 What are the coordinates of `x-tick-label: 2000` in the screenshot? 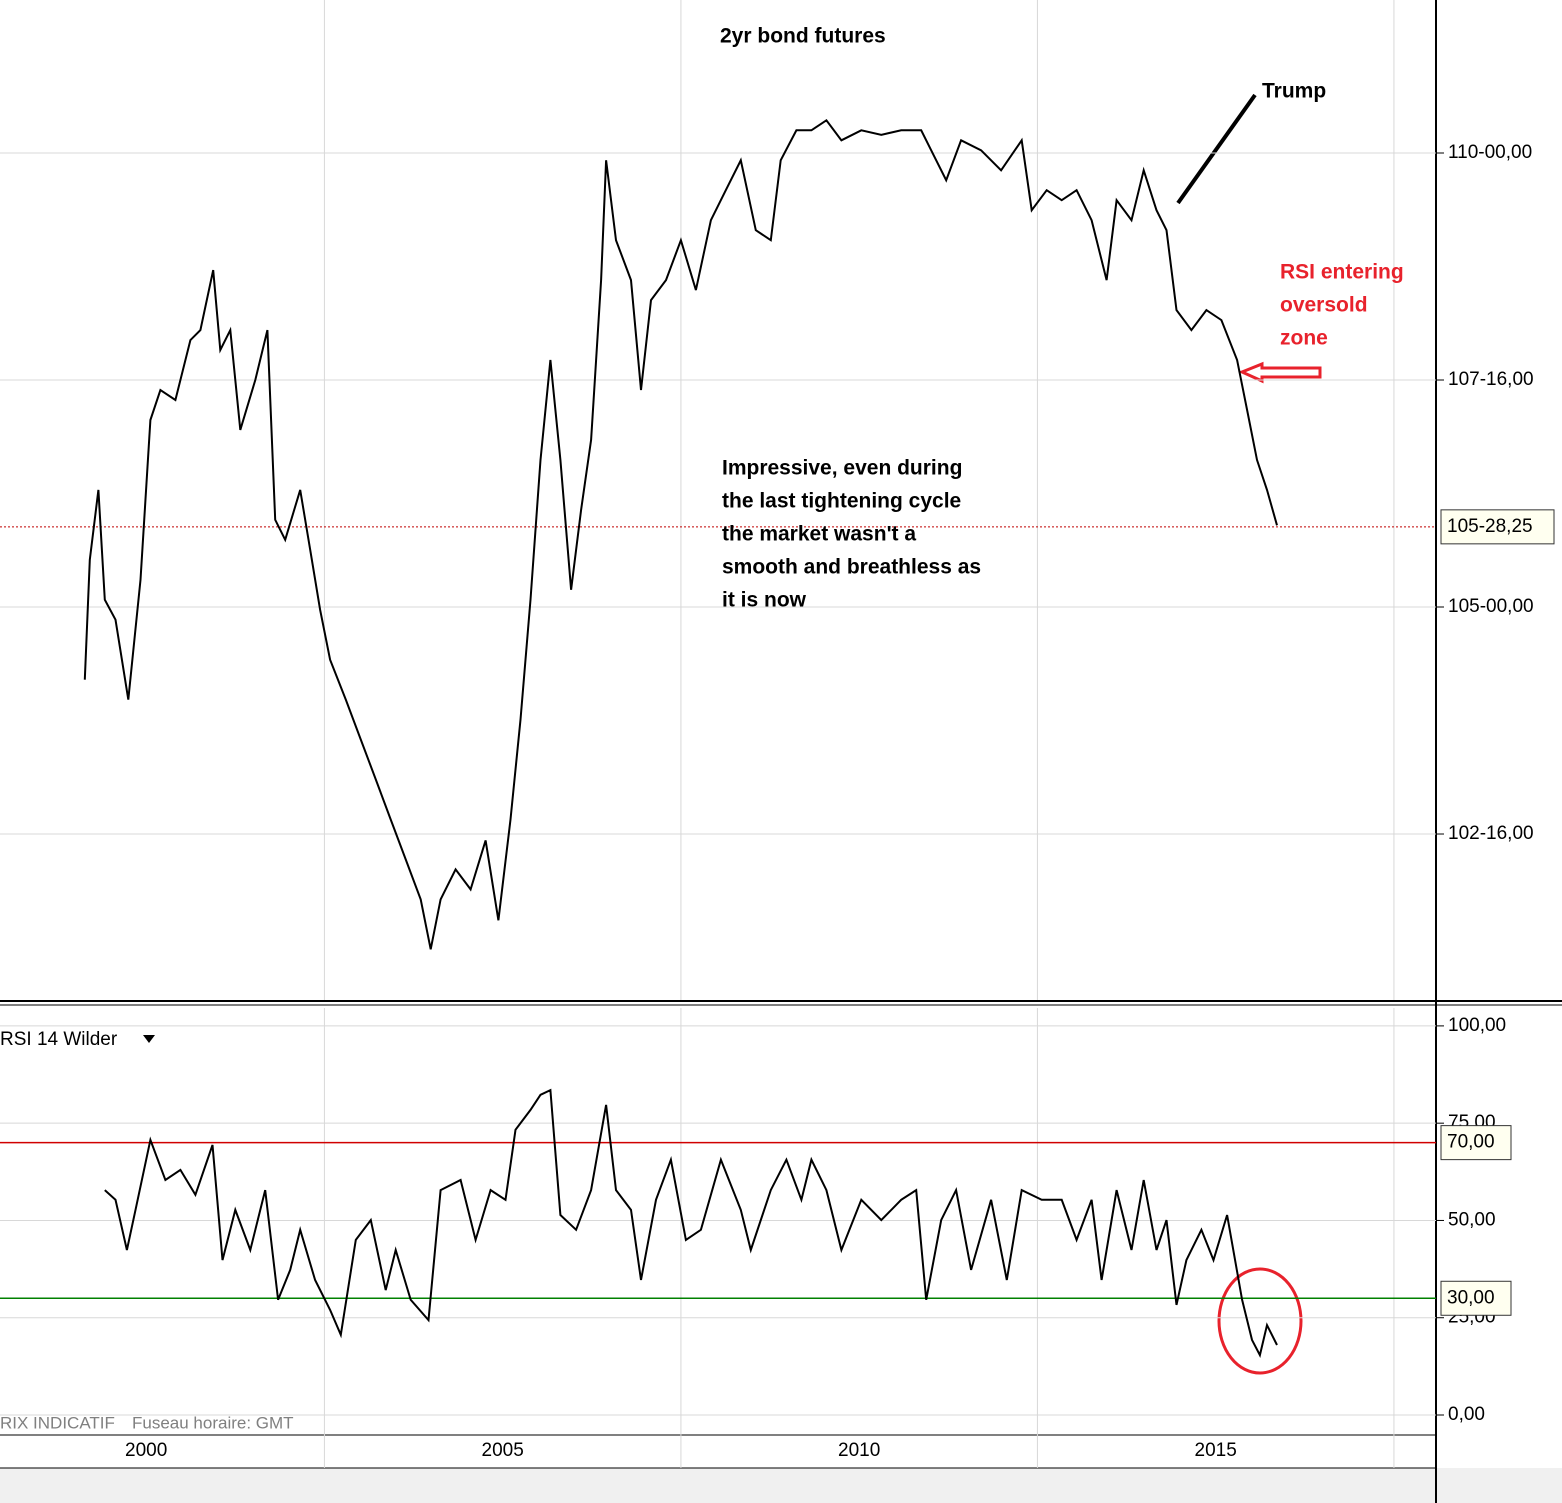 It's located at (146, 1450).